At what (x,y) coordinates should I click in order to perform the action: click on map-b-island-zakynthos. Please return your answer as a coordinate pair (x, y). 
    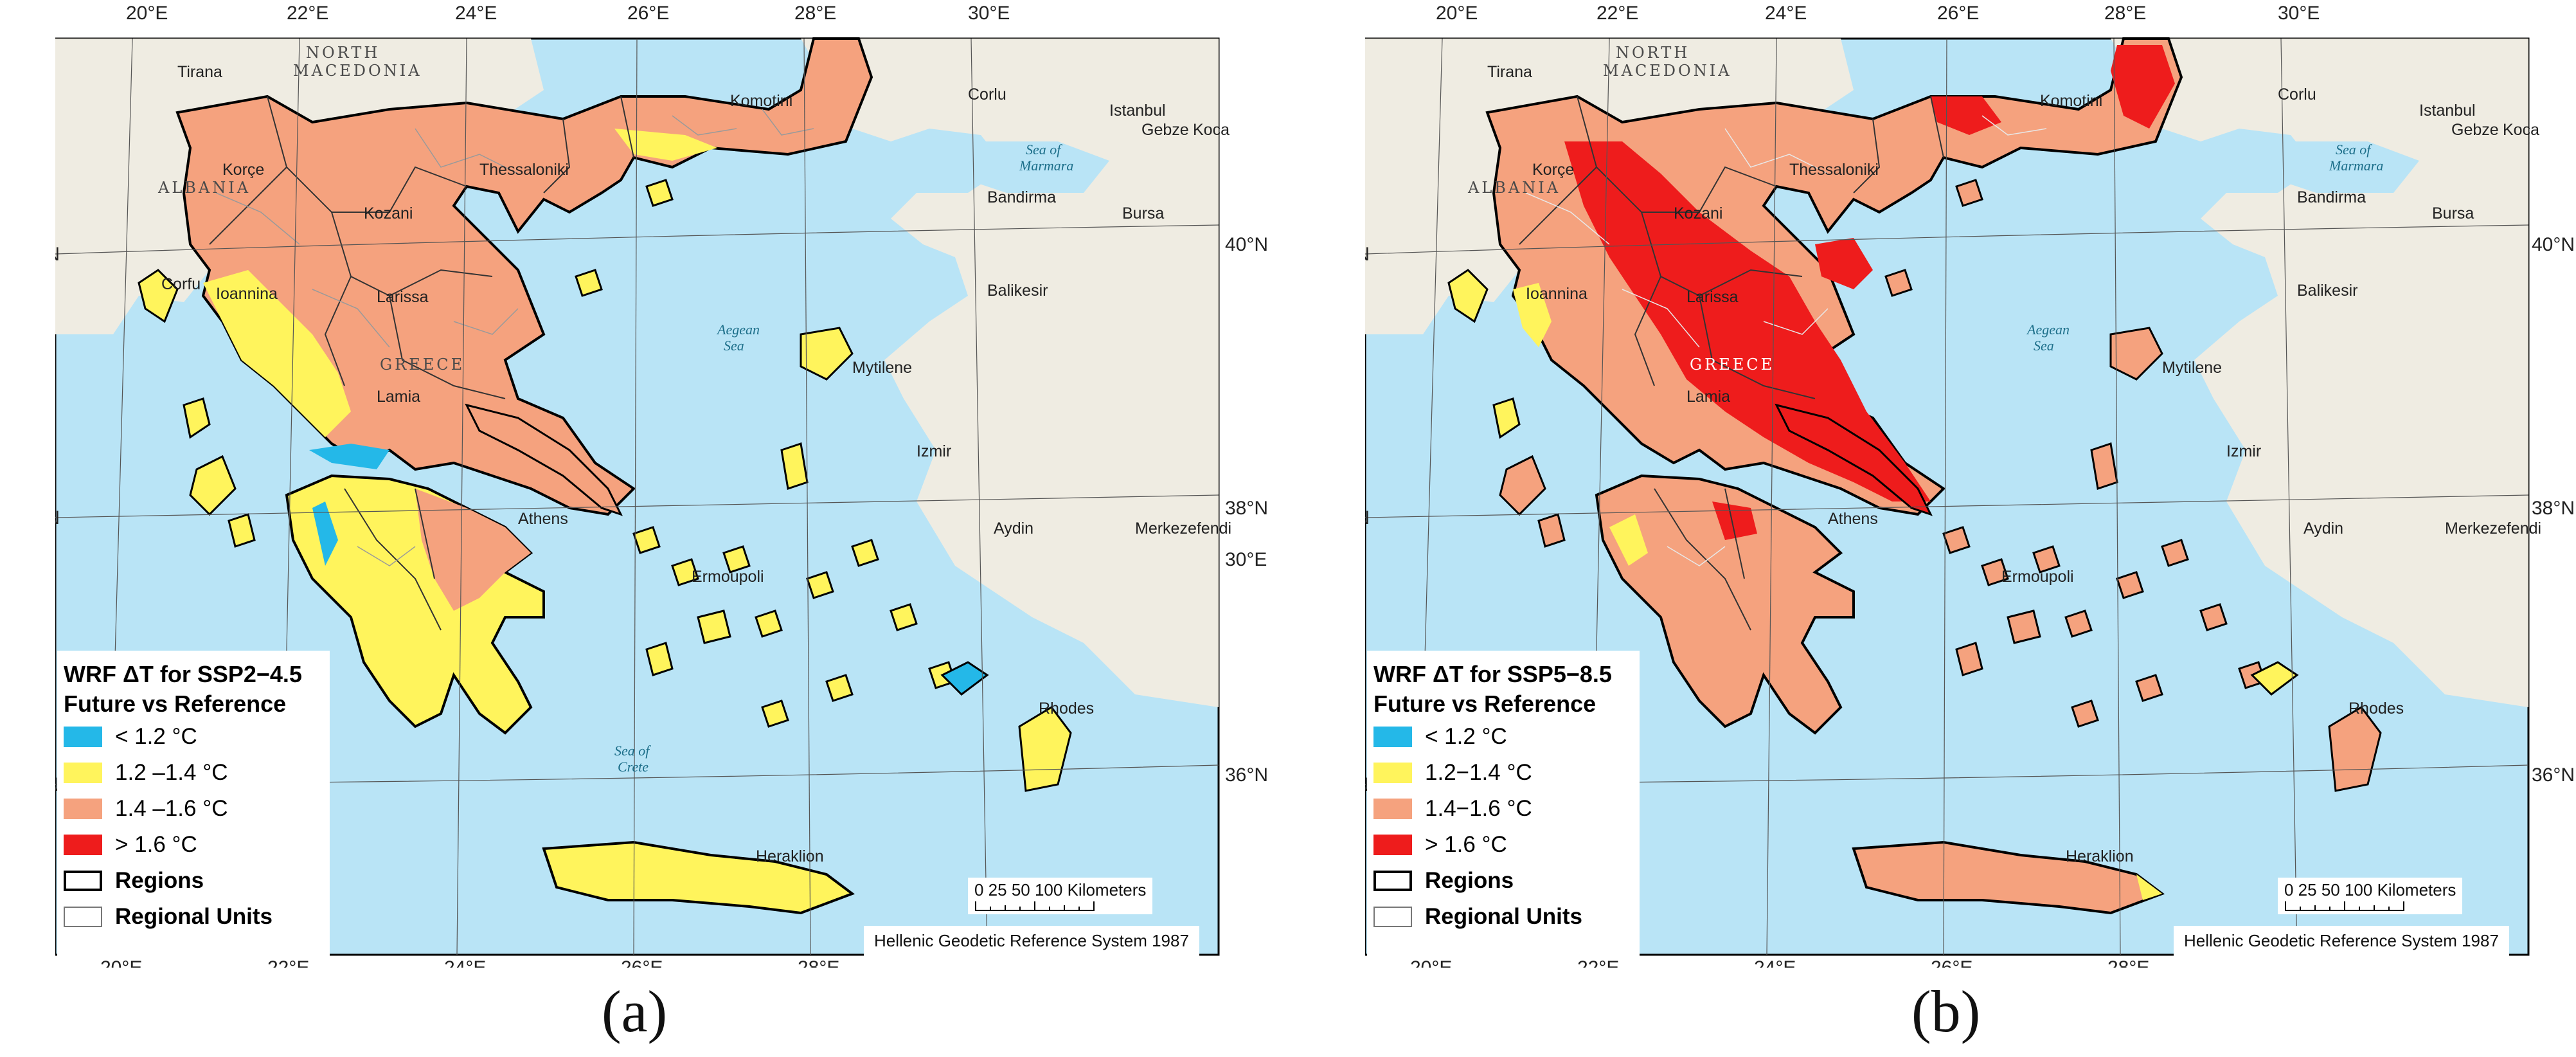
    Looking at the image, I should click on (1551, 530).